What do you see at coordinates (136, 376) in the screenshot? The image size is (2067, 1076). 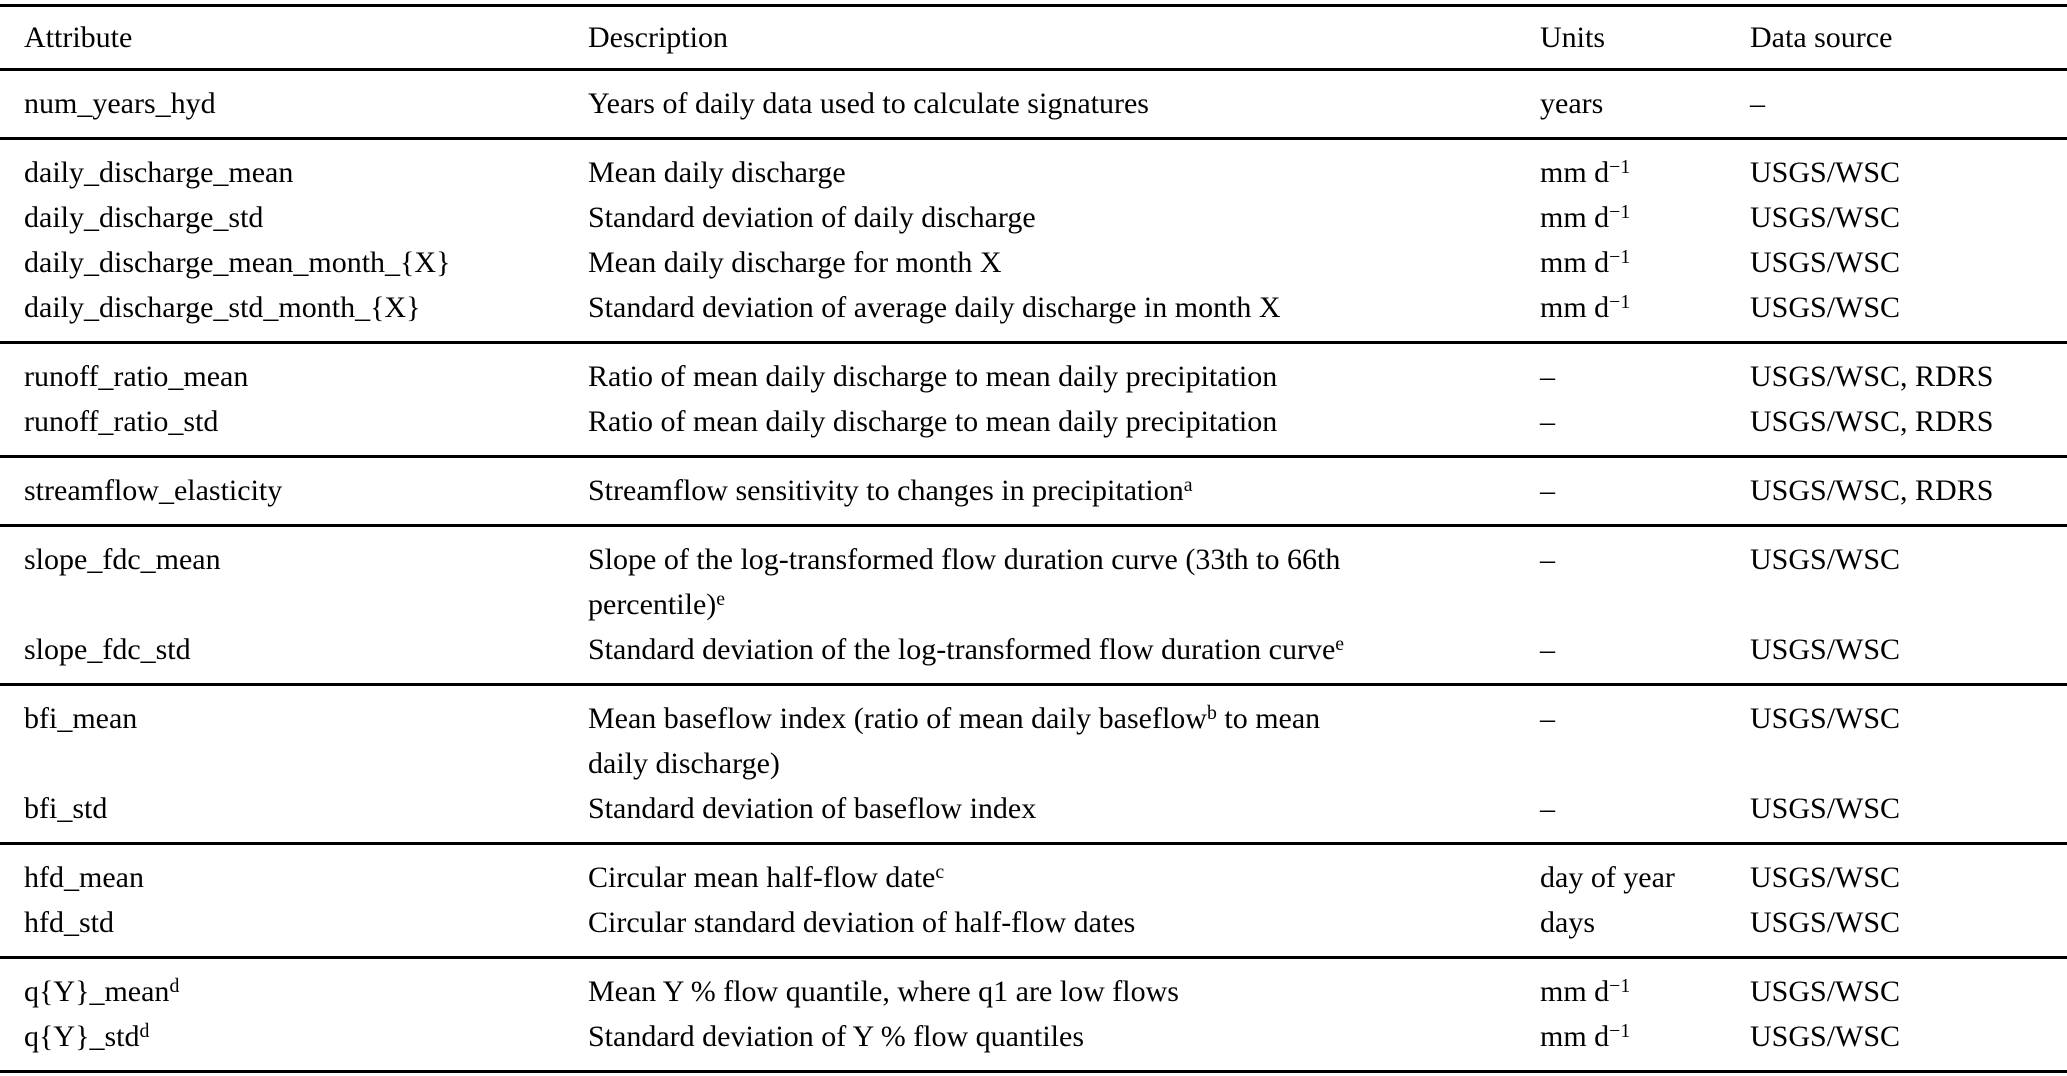 I see `attribute-cell: runoff_ratio_mean` at bounding box center [136, 376].